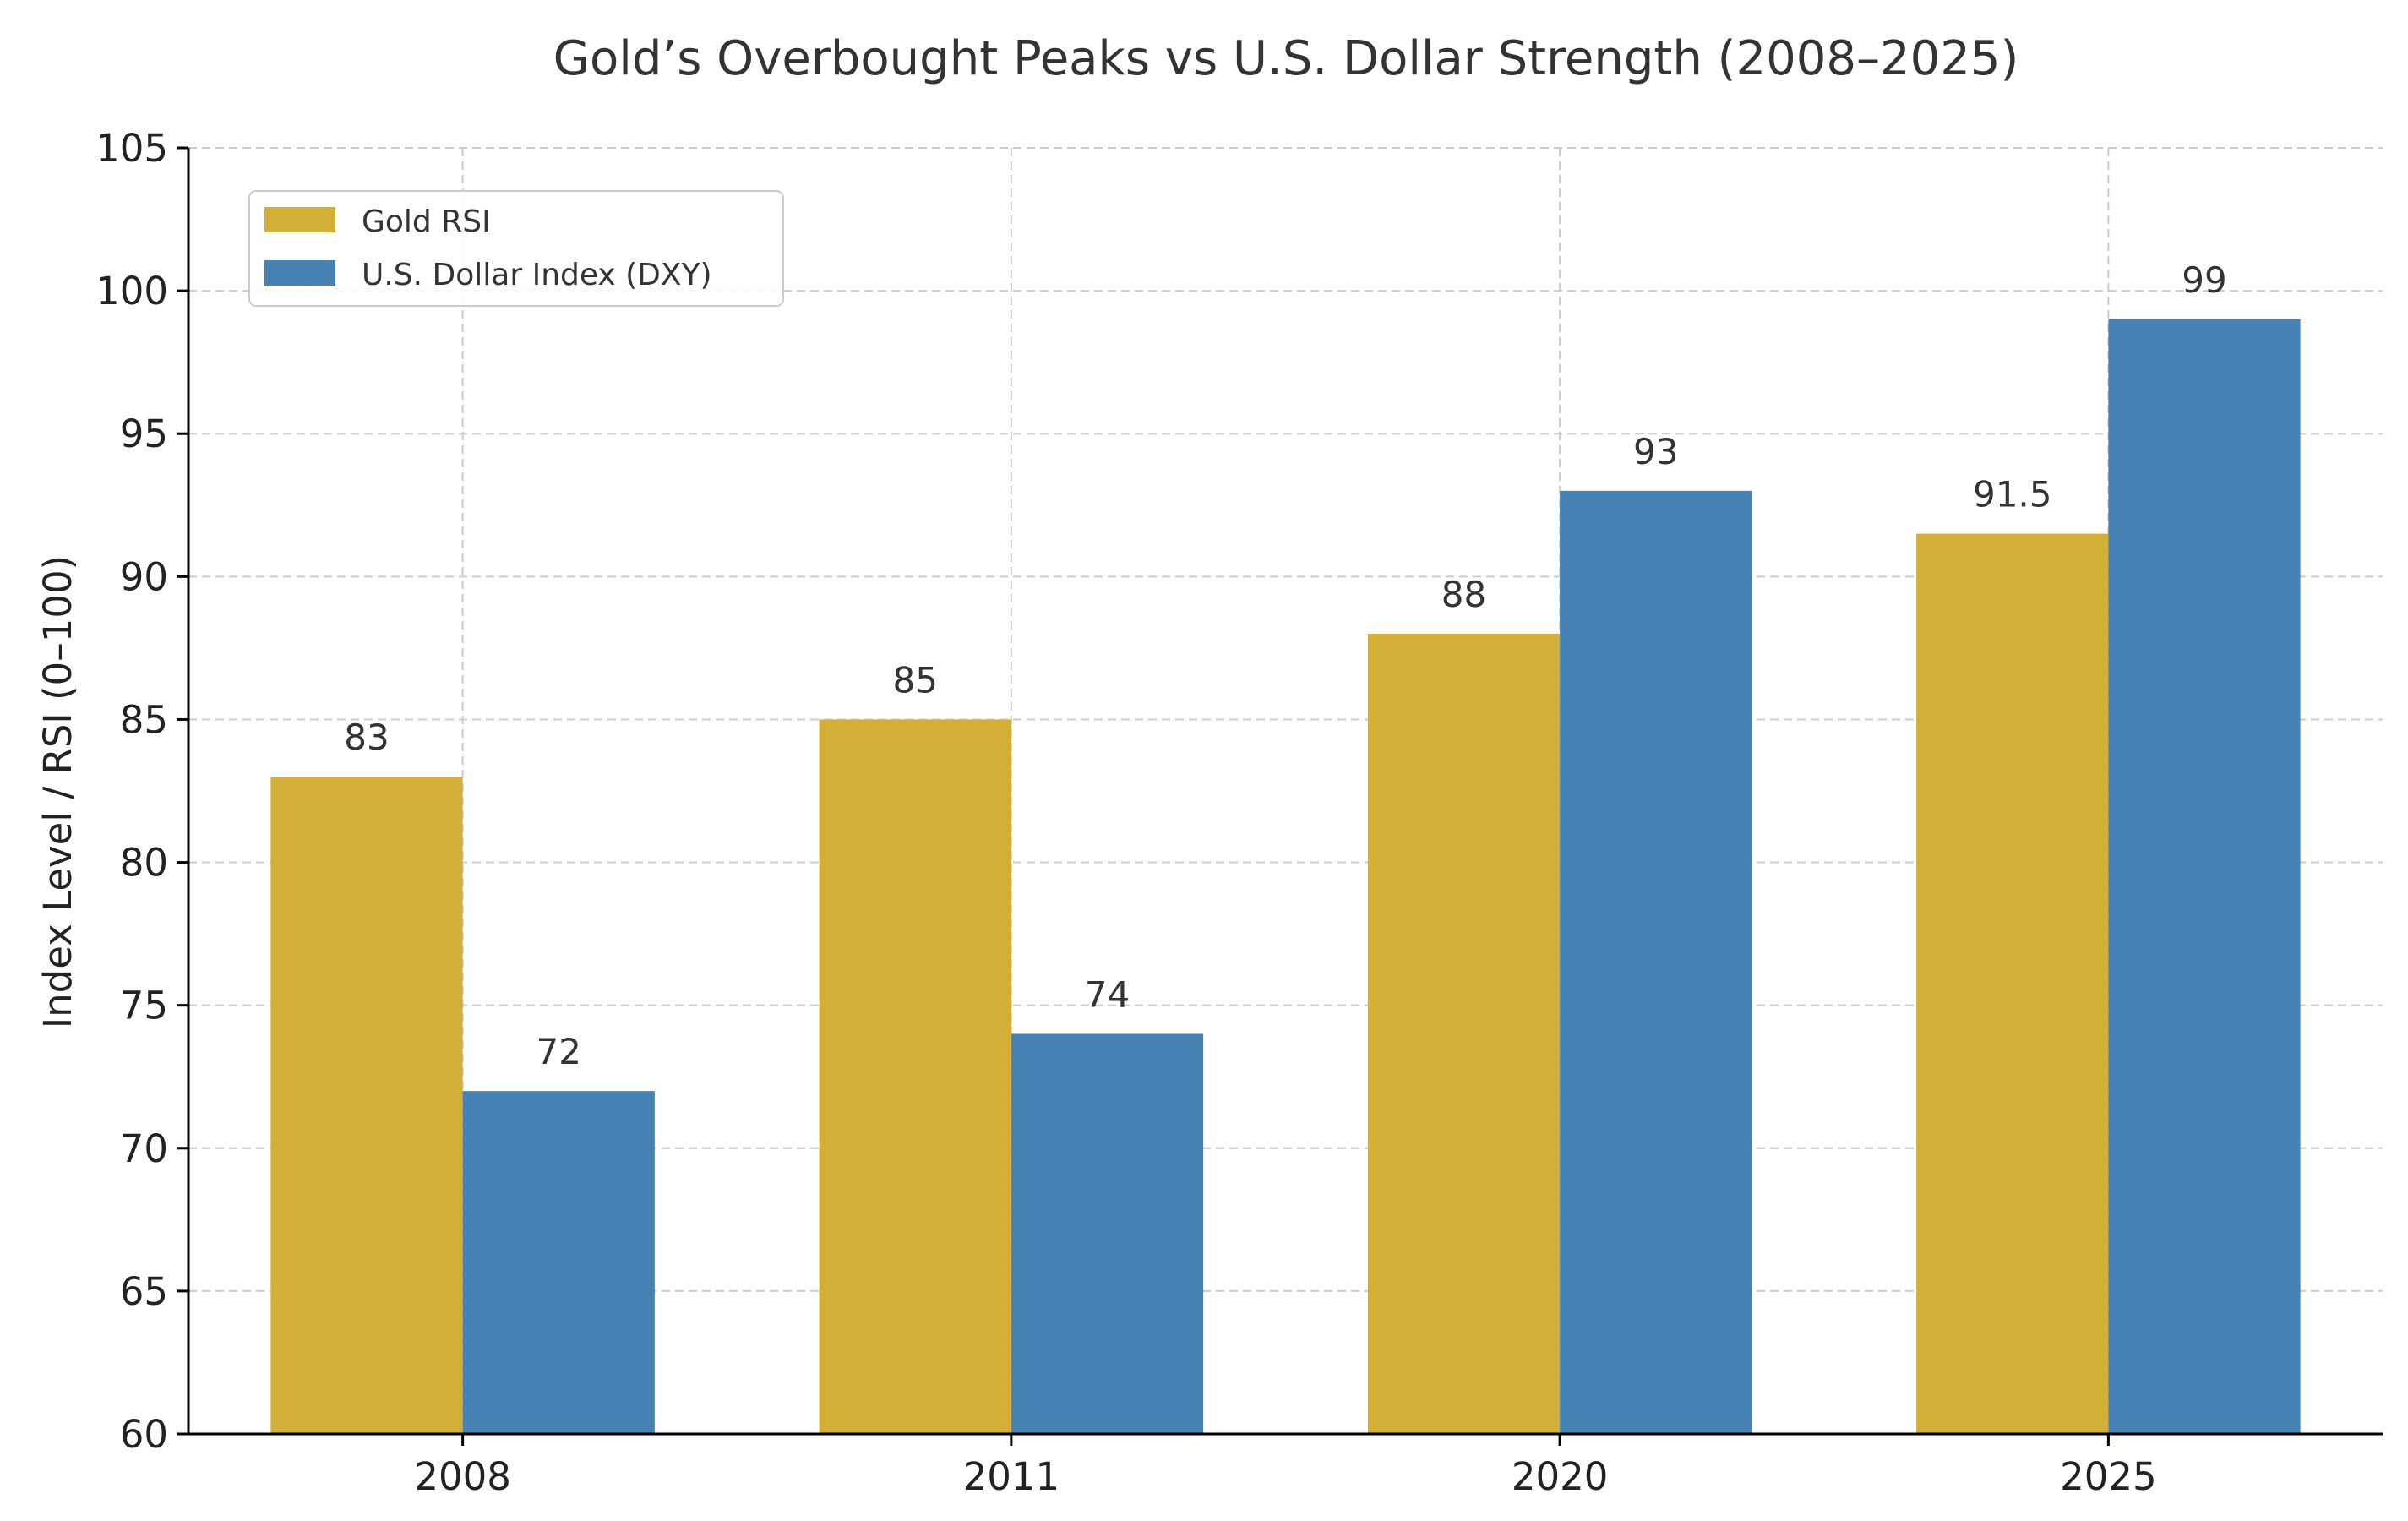 The height and width of the screenshot is (1521, 2408). What do you see at coordinates (463, 1476) in the screenshot?
I see `x-tick-label: 2008` at bounding box center [463, 1476].